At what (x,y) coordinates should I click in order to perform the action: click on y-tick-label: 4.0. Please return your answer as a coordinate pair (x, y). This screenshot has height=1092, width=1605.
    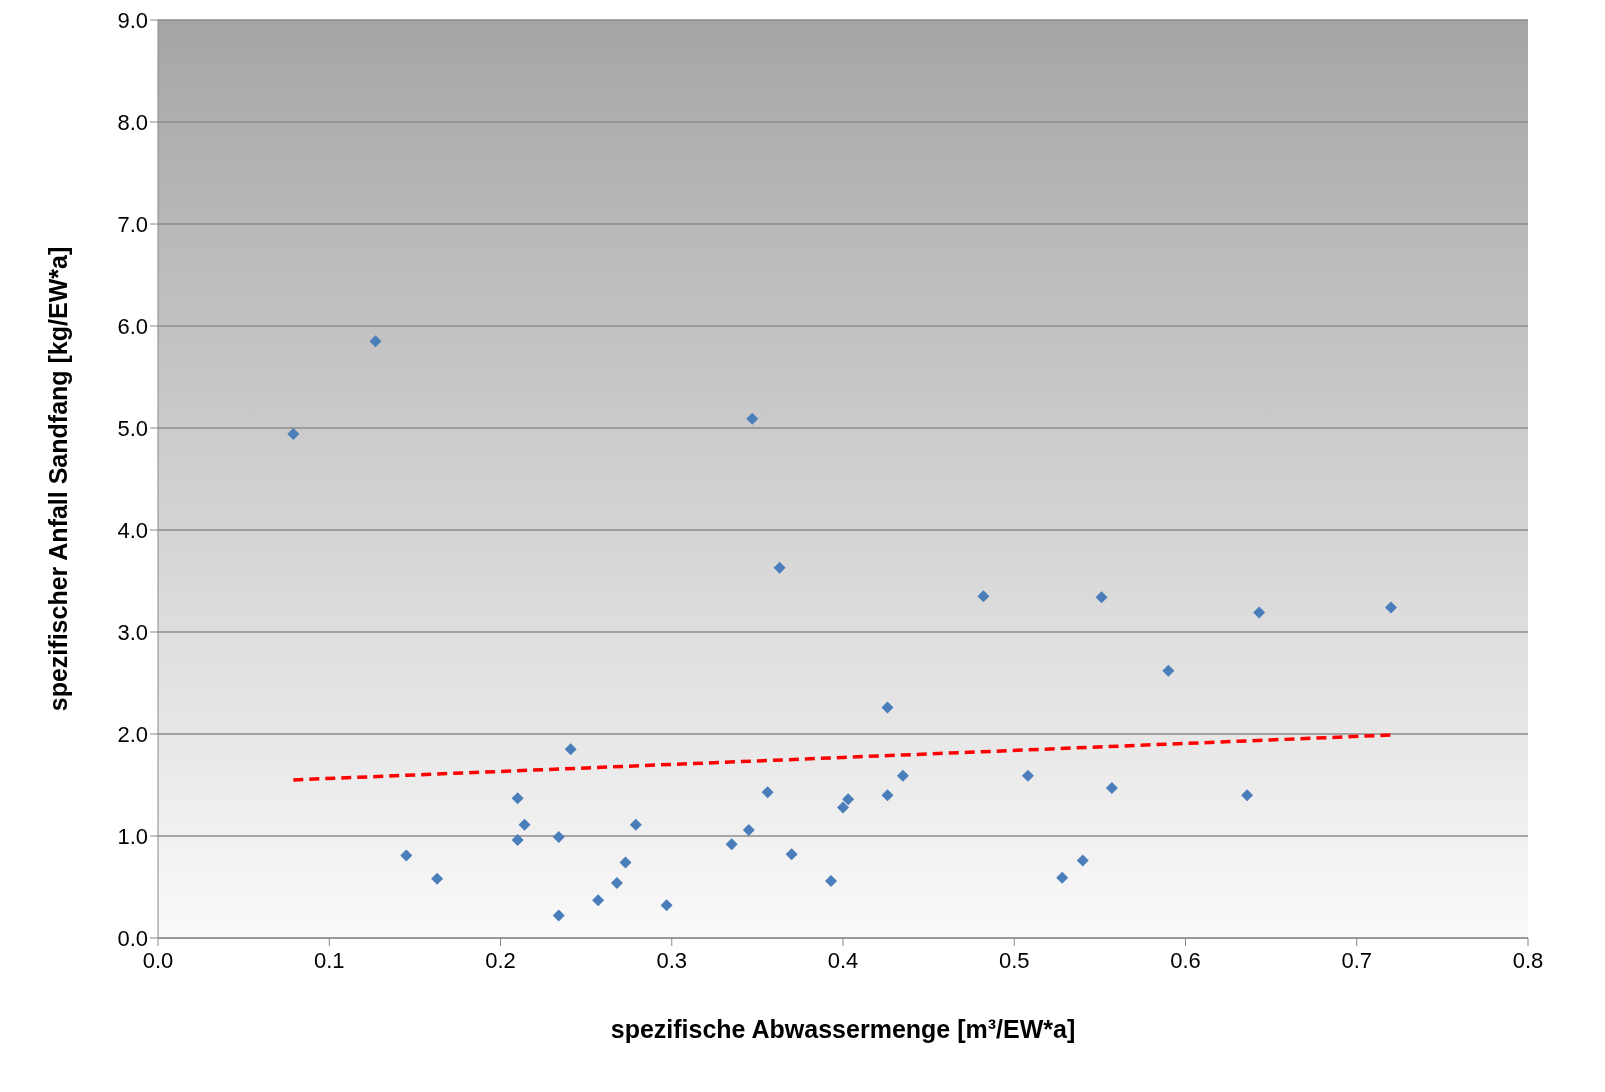
    Looking at the image, I should click on (132, 530).